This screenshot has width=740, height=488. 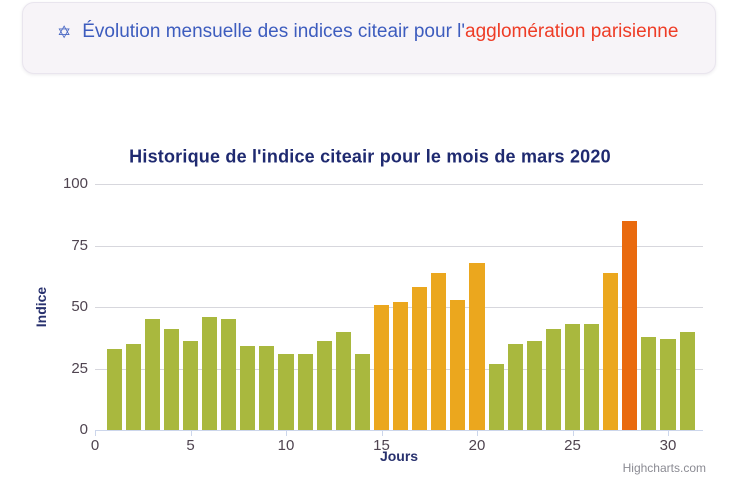 I want to click on x-axis-title: Jours, so click(x=399, y=456).